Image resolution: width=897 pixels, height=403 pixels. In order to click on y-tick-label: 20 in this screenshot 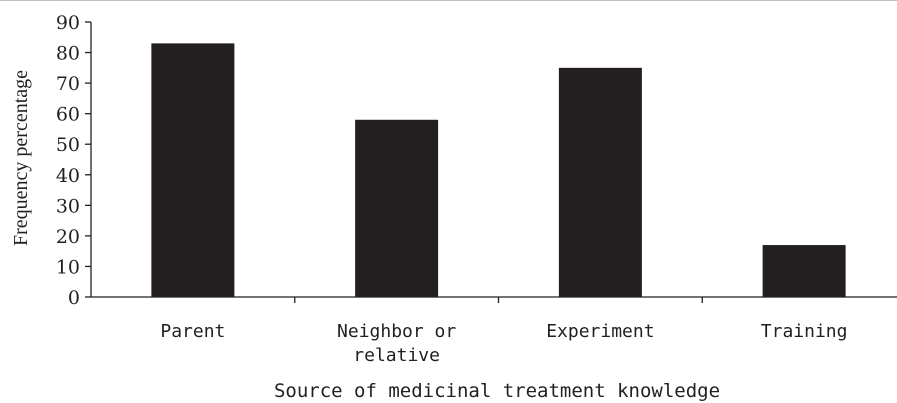, I will do `click(68, 237)`.